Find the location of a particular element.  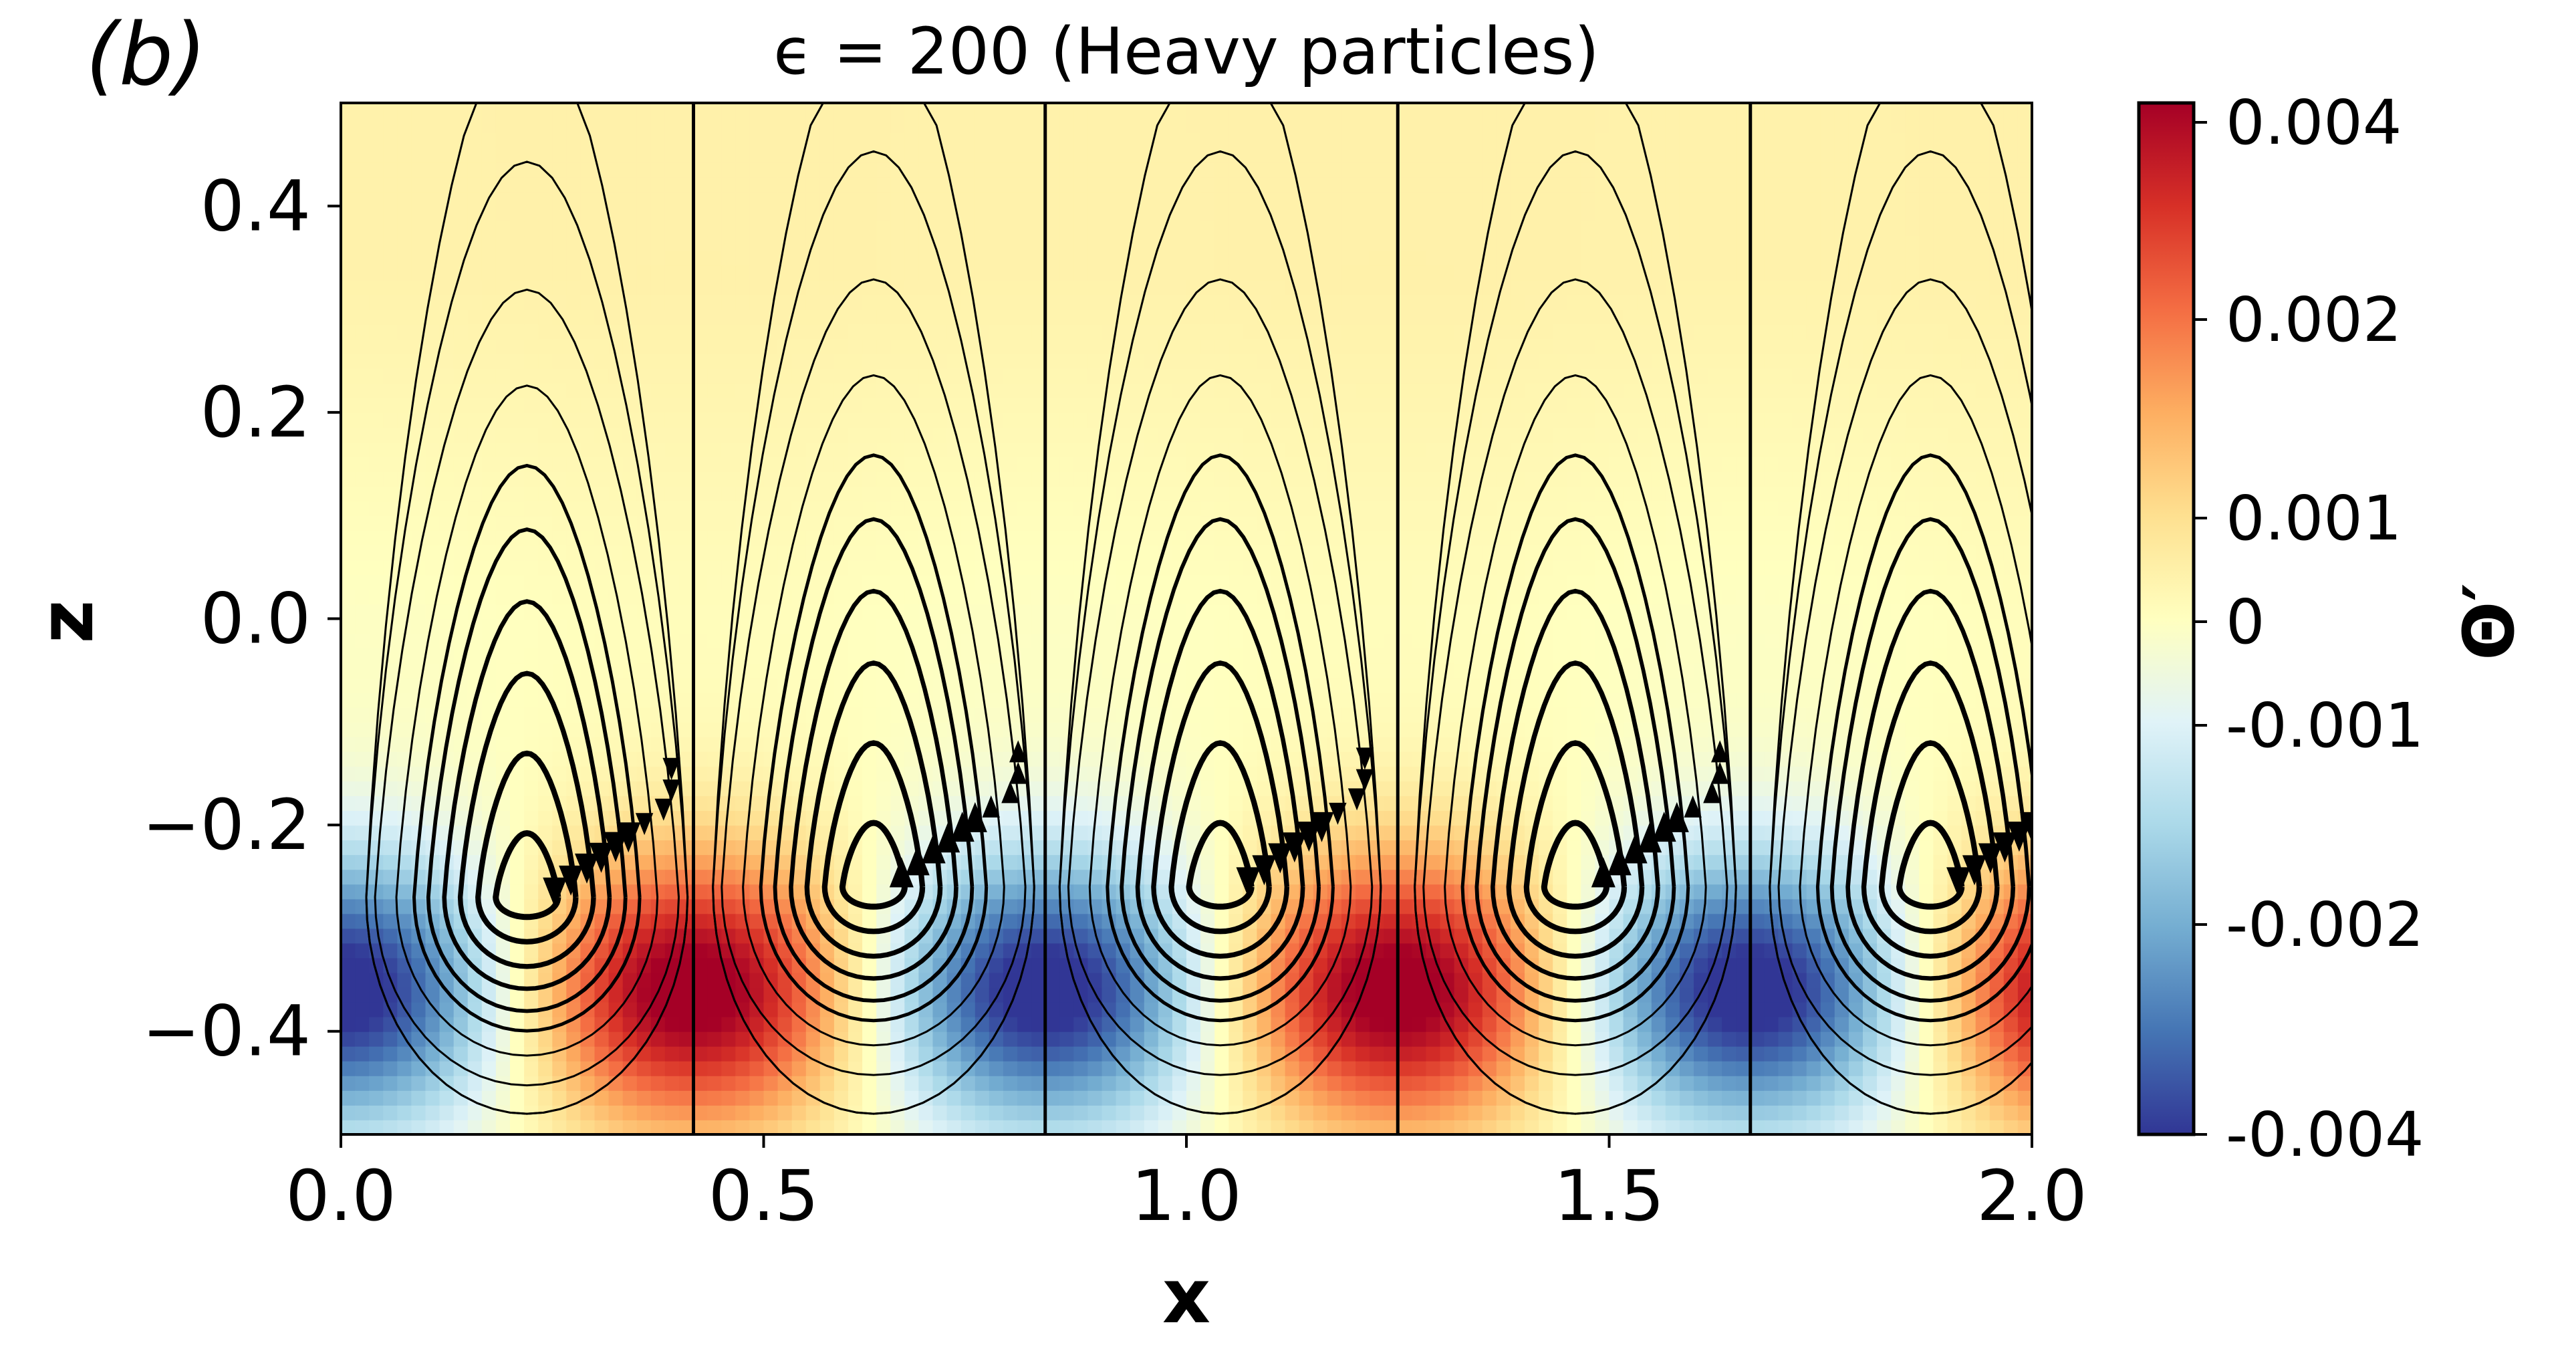

y-axis: 0.4 0.2 0.0 −0.2 −0.4 is located at coordinates (241, 618).